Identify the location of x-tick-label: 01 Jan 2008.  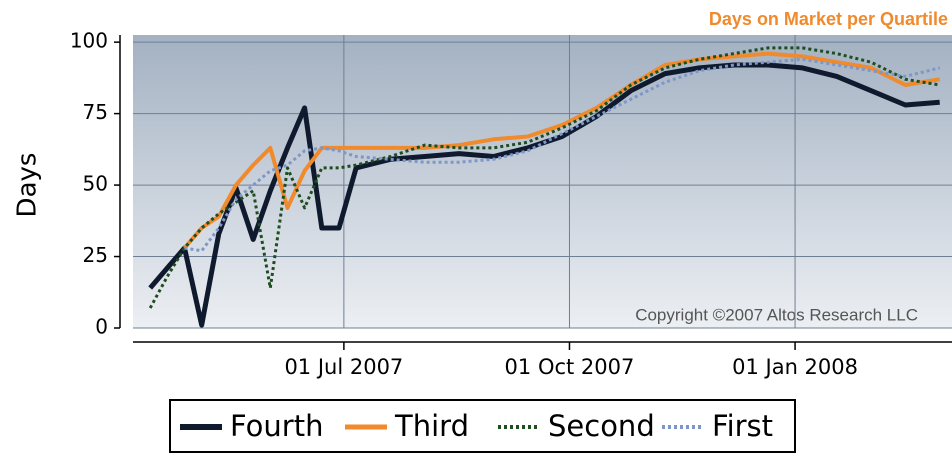
(795, 367).